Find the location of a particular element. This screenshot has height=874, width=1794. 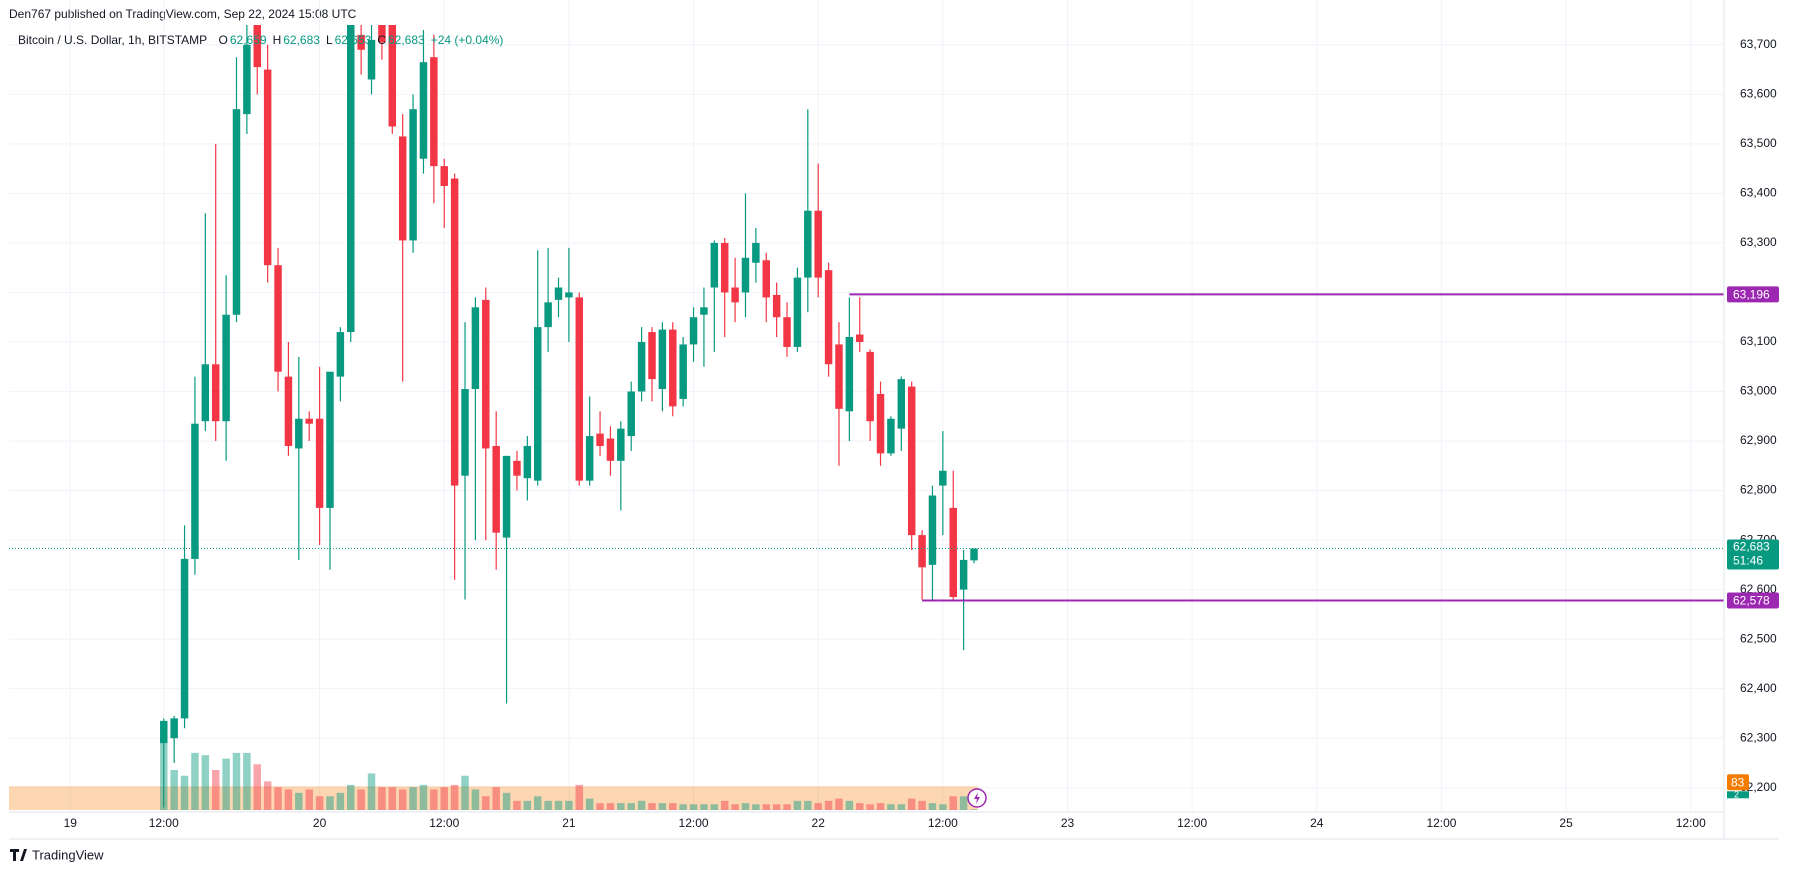

symbol-title: Bitcoin / U.S. Dollar, 1h, BITSTAMP is located at coordinates (113, 40).